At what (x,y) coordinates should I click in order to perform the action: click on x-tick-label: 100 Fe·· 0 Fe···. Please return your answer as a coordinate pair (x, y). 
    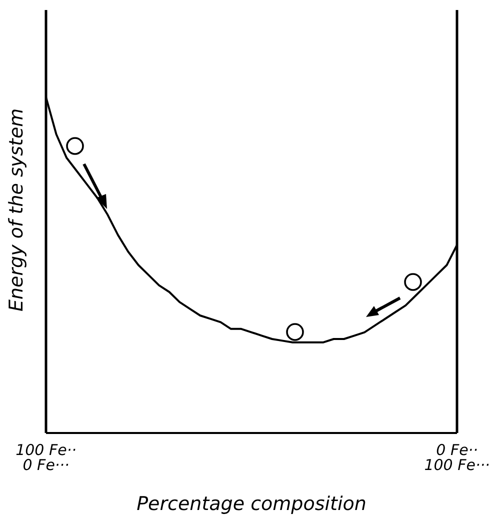
    Looking at the image, I should click on (46, 457).